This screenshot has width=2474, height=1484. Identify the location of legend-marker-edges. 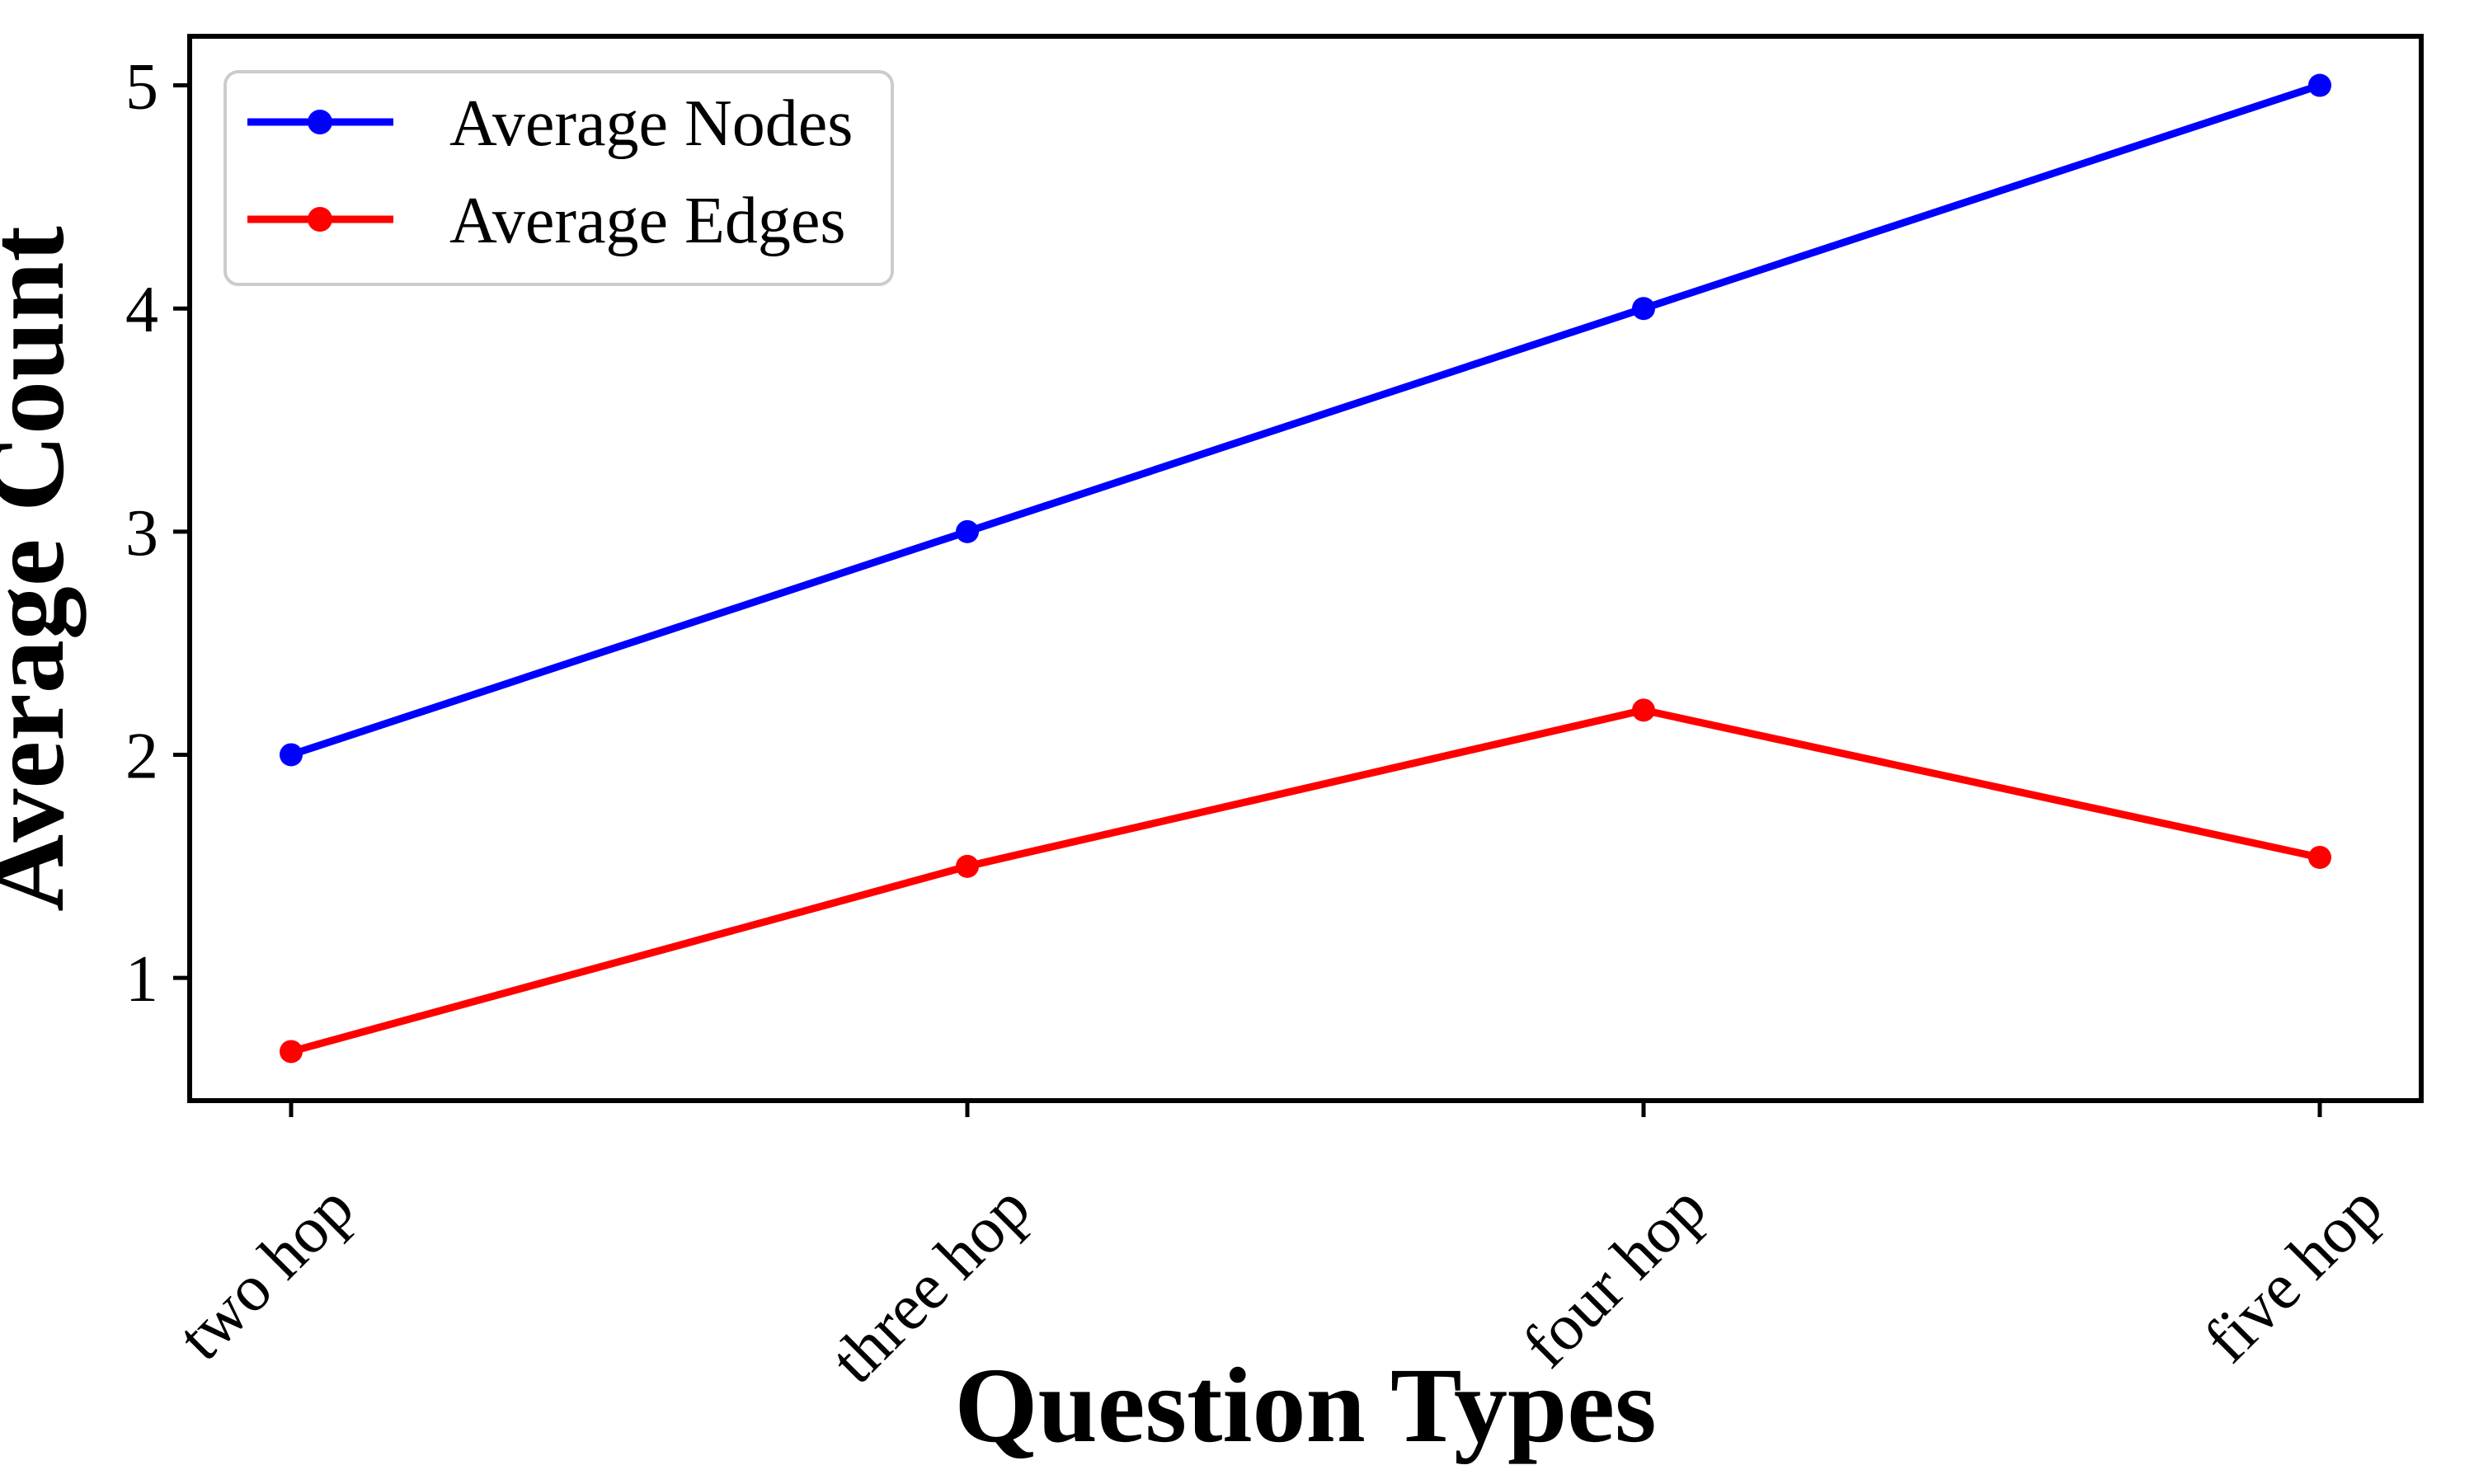
(320, 219).